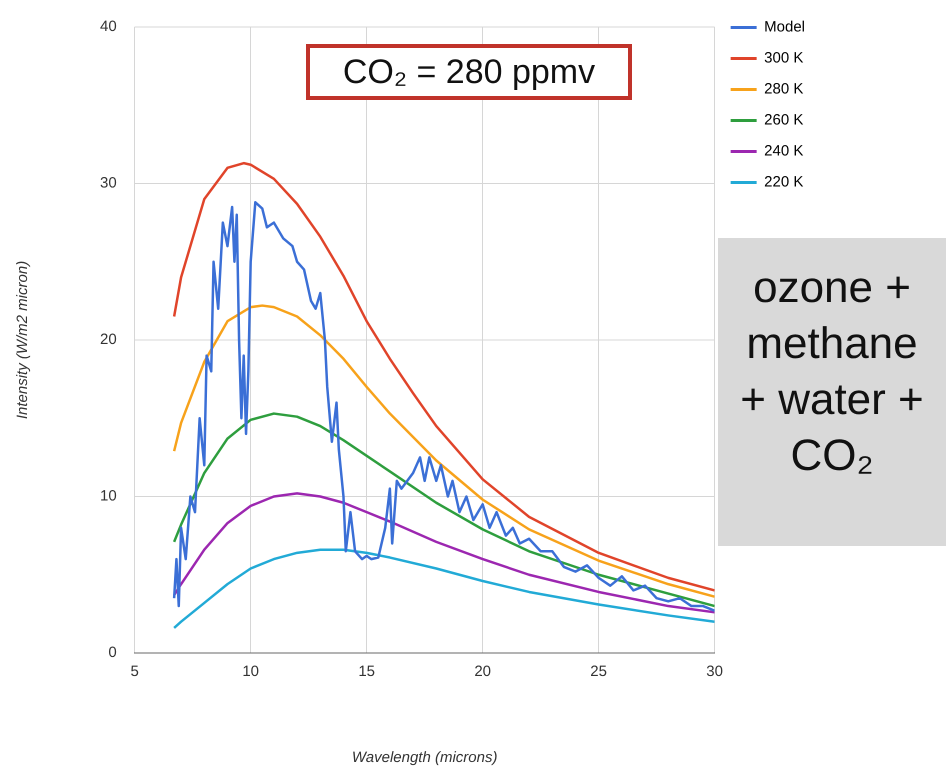  I want to click on y-tick-label: 0, so click(112, 653).